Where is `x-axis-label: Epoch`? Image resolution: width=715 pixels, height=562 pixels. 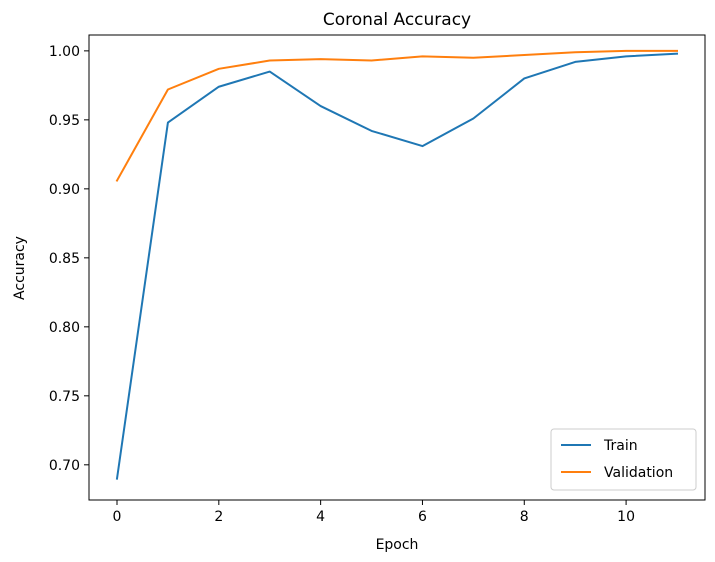
x-axis-label: Epoch is located at coordinates (397, 545).